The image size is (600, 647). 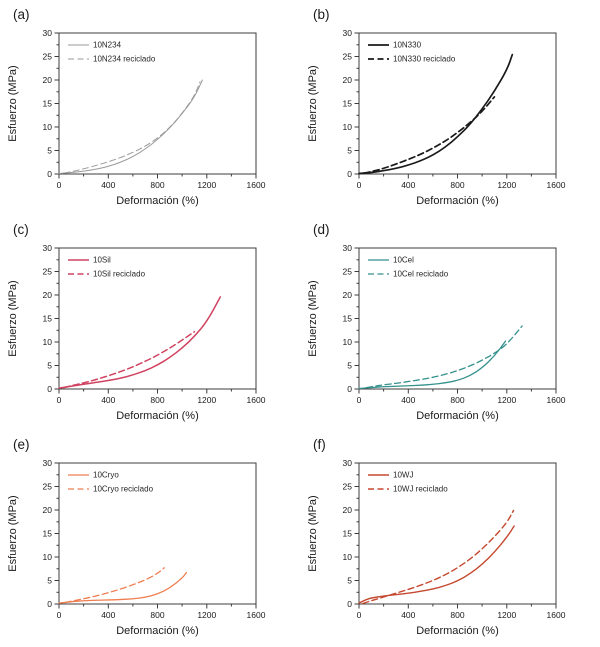 I want to click on curve-10cel-reciclado, so click(x=444, y=357).